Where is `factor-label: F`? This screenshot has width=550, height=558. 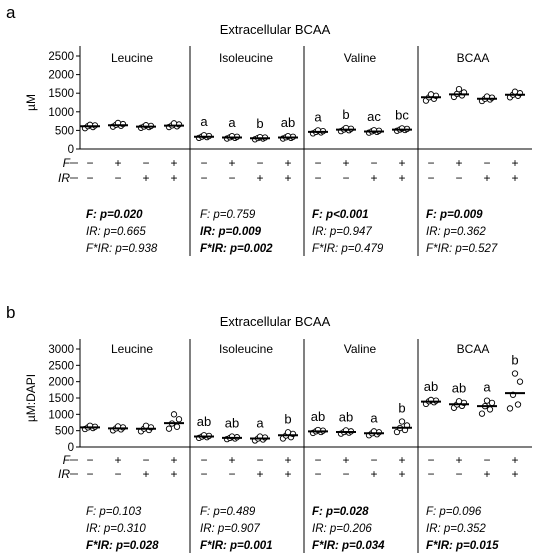 factor-label: F is located at coordinates (67, 460).